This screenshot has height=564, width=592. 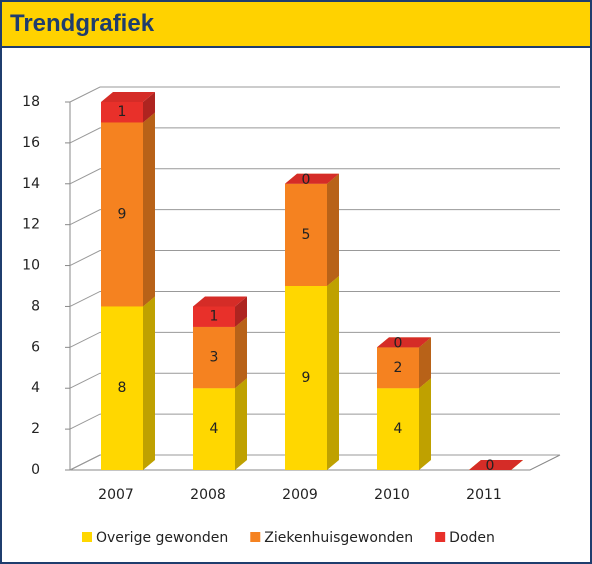 I want to click on legend-label: Doden, so click(x=472, y=538).